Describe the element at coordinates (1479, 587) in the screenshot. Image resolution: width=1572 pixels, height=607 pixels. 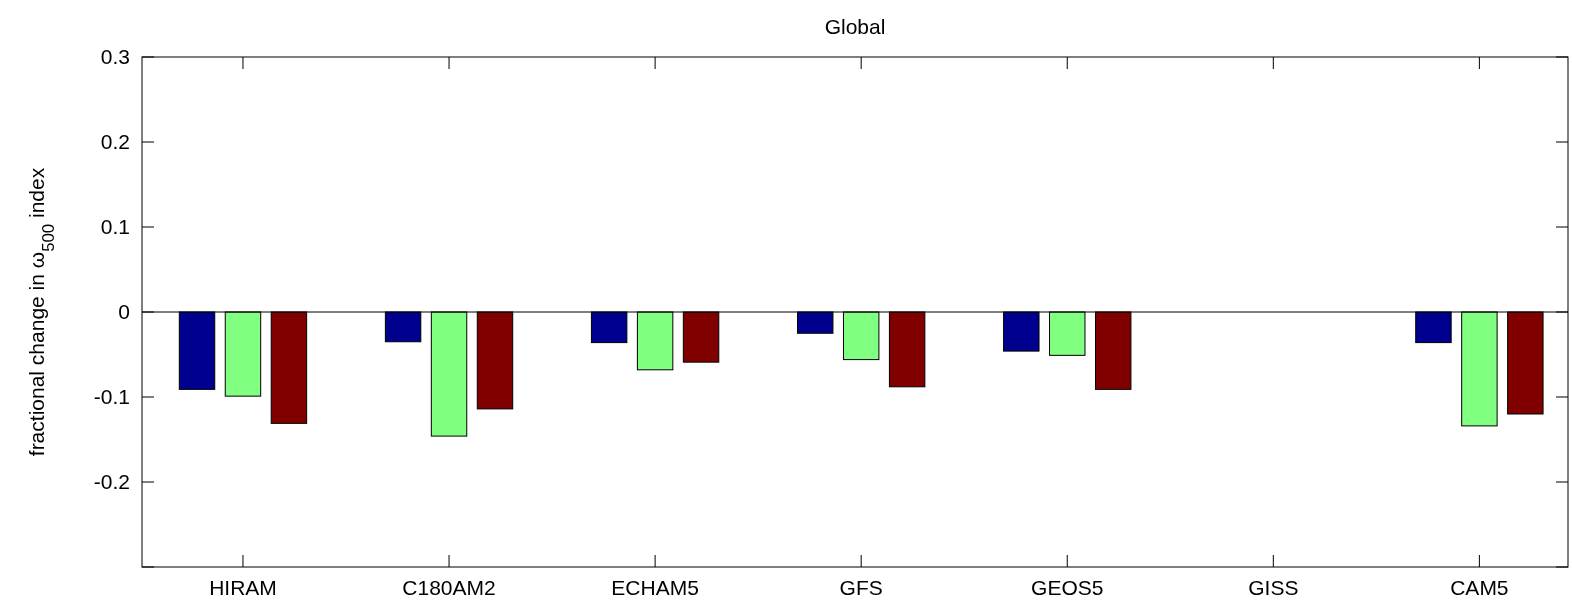
I see `x-tick-label: CAM5` at that location.